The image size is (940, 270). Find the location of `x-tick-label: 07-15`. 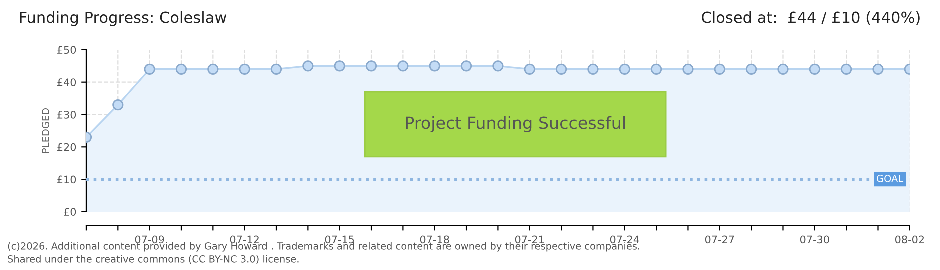

x-tick-label: 07-15 is located at coordinates (339, 240).